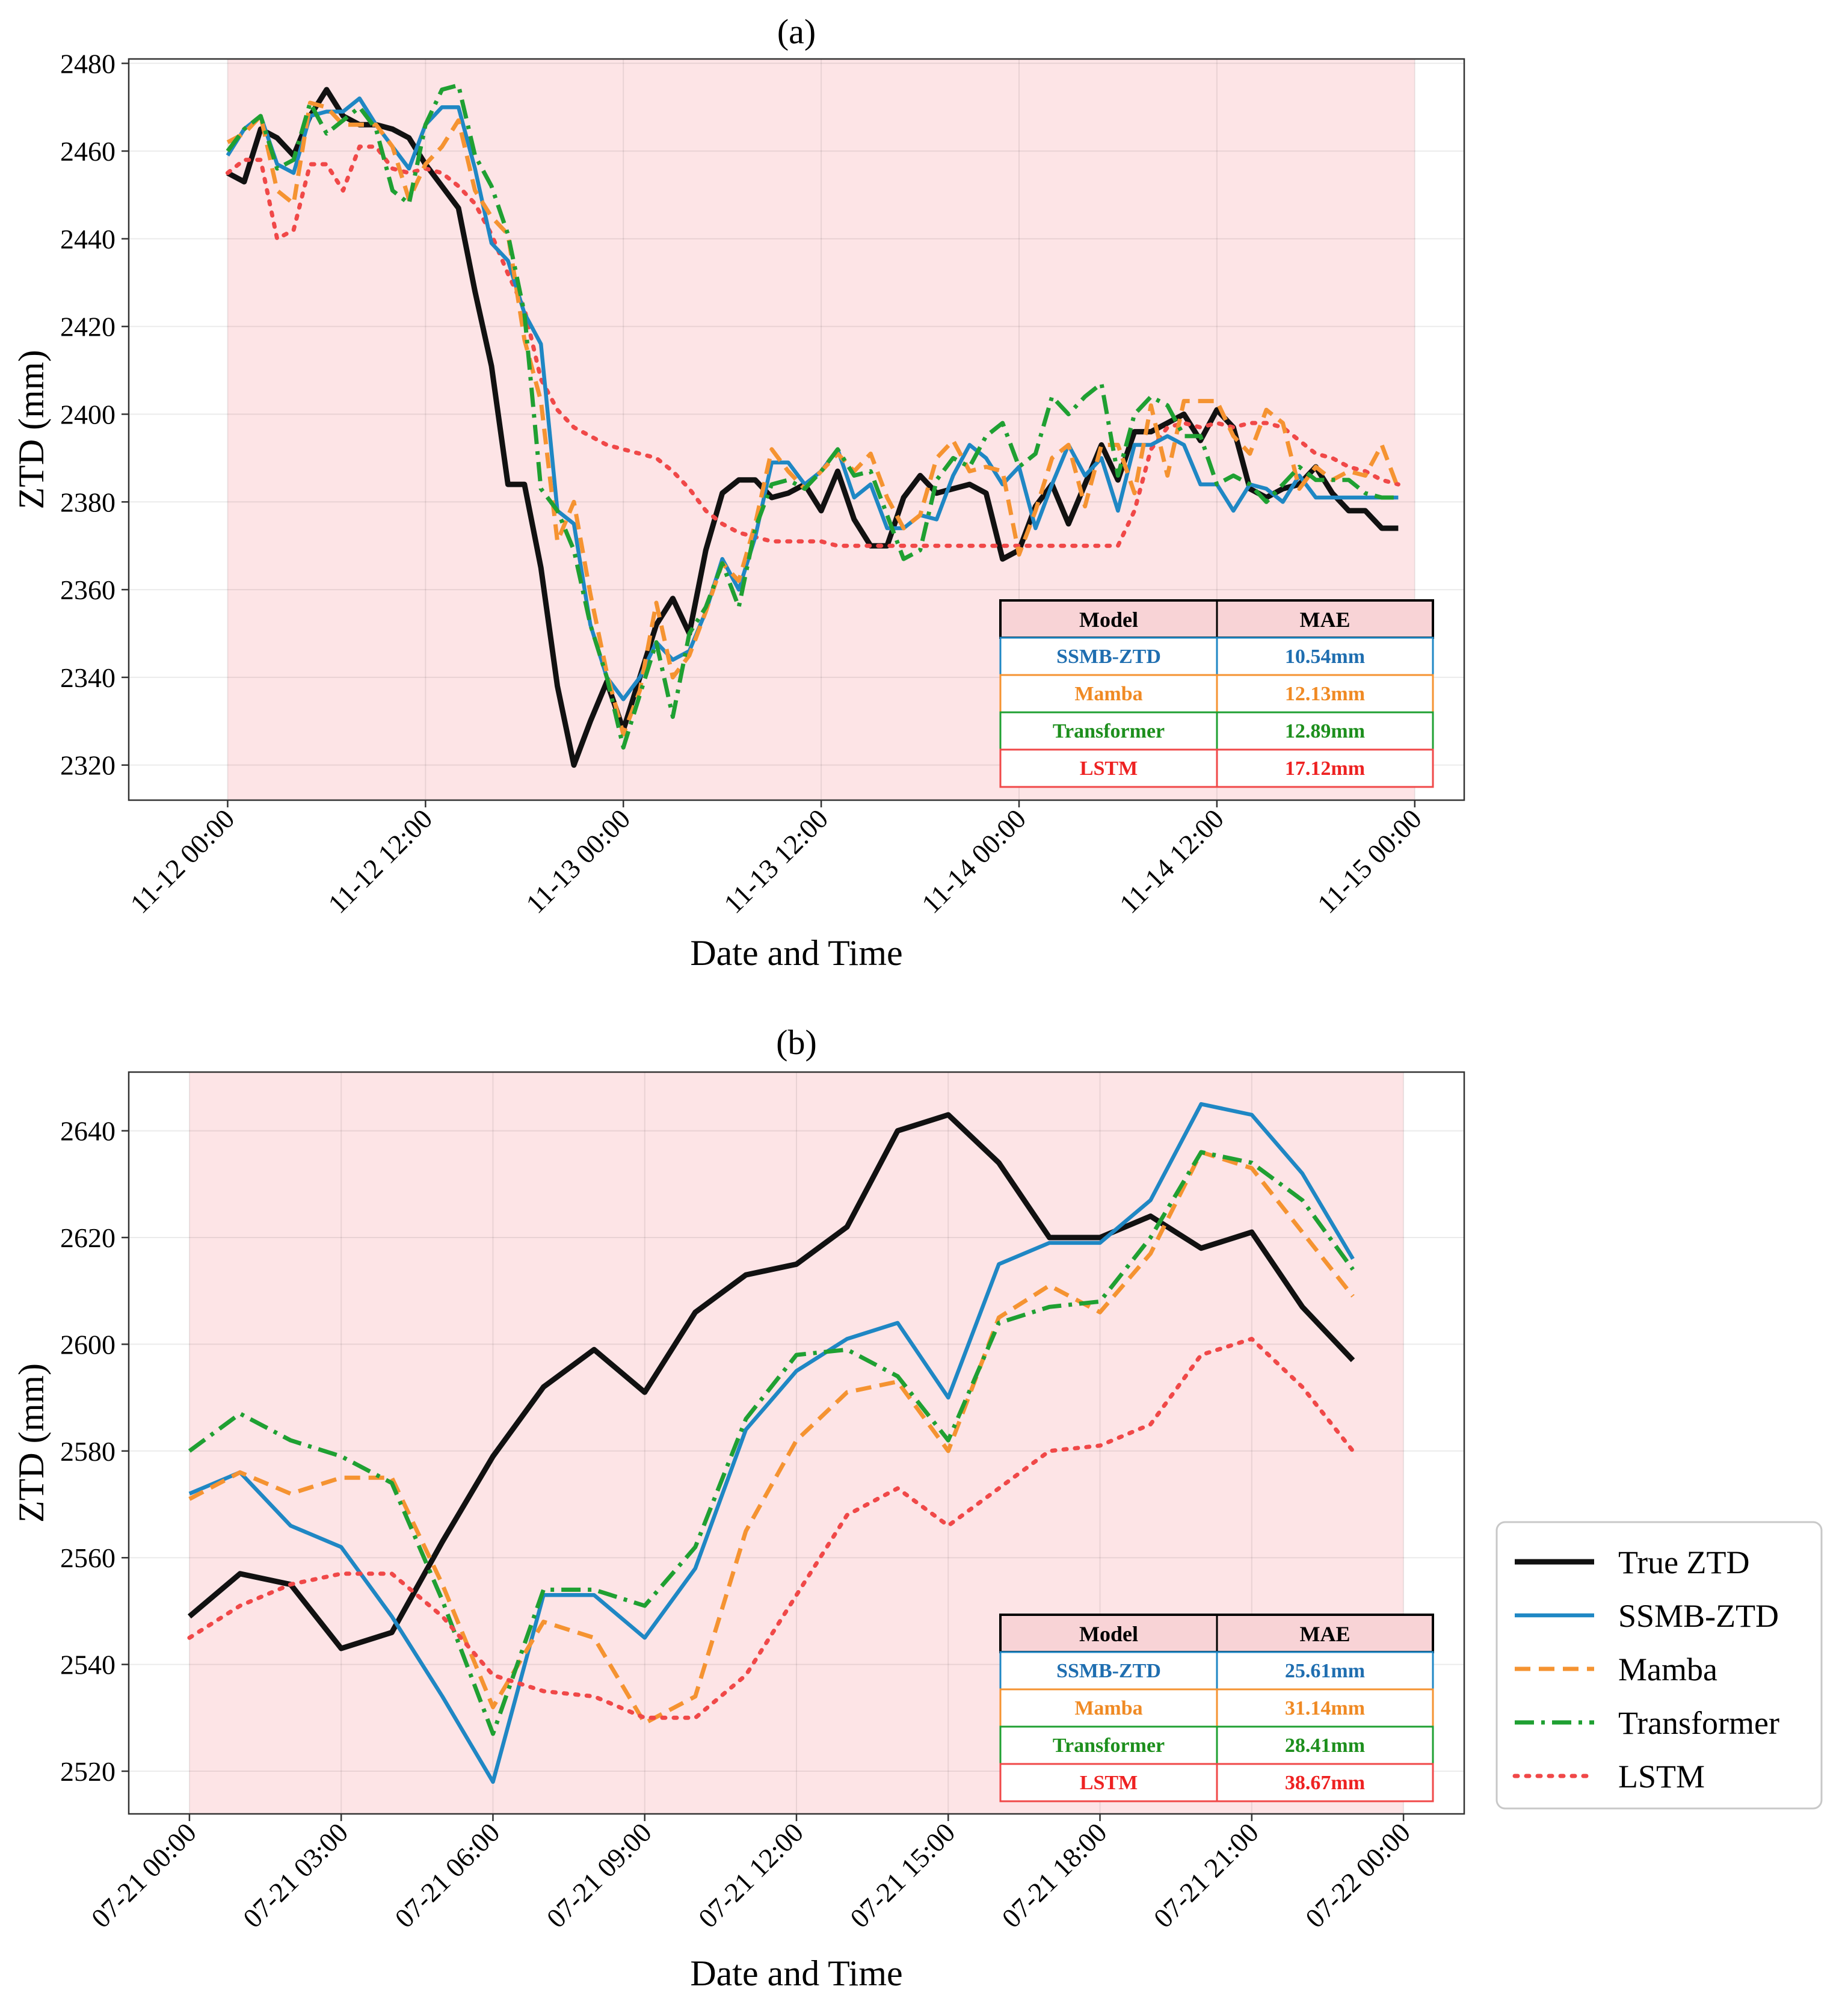 The width and height of the screenshot is (1848, 2007). What do you see at coordinates (88, 1558) in the screenshot?
I see `chart-b-ytick-label: 2560` at bounding box center [88, 1558].